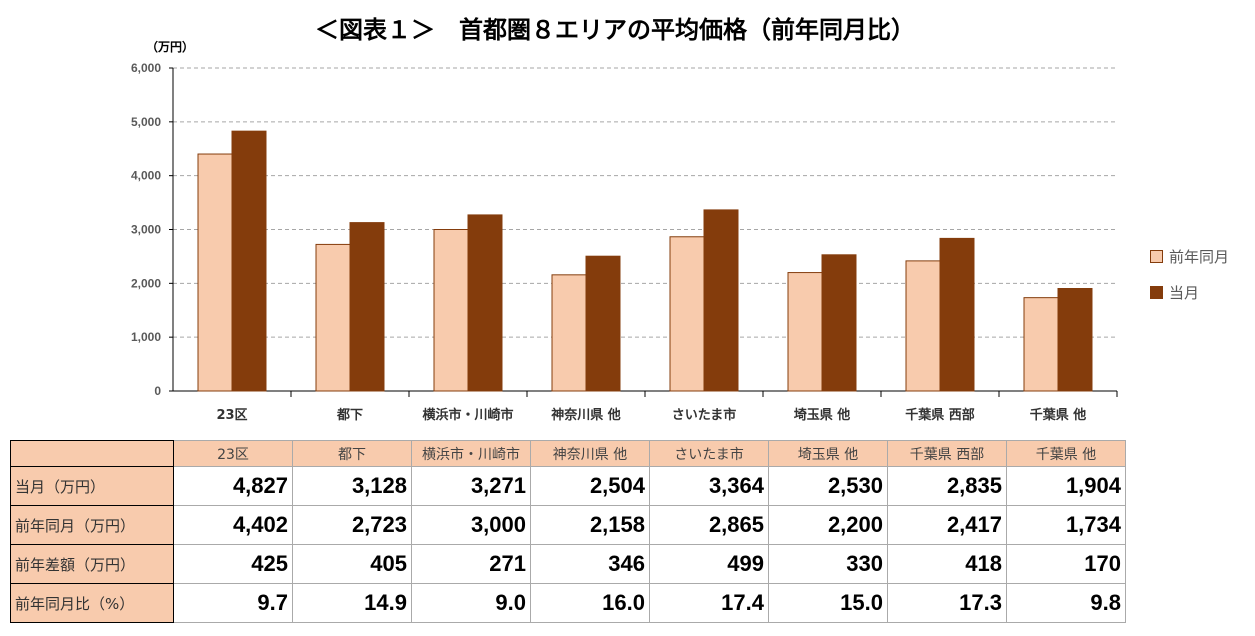  Describe the element at coordinates (170, 47) in the screenshot. I see `y-axis-unit: （万円）` at that location.